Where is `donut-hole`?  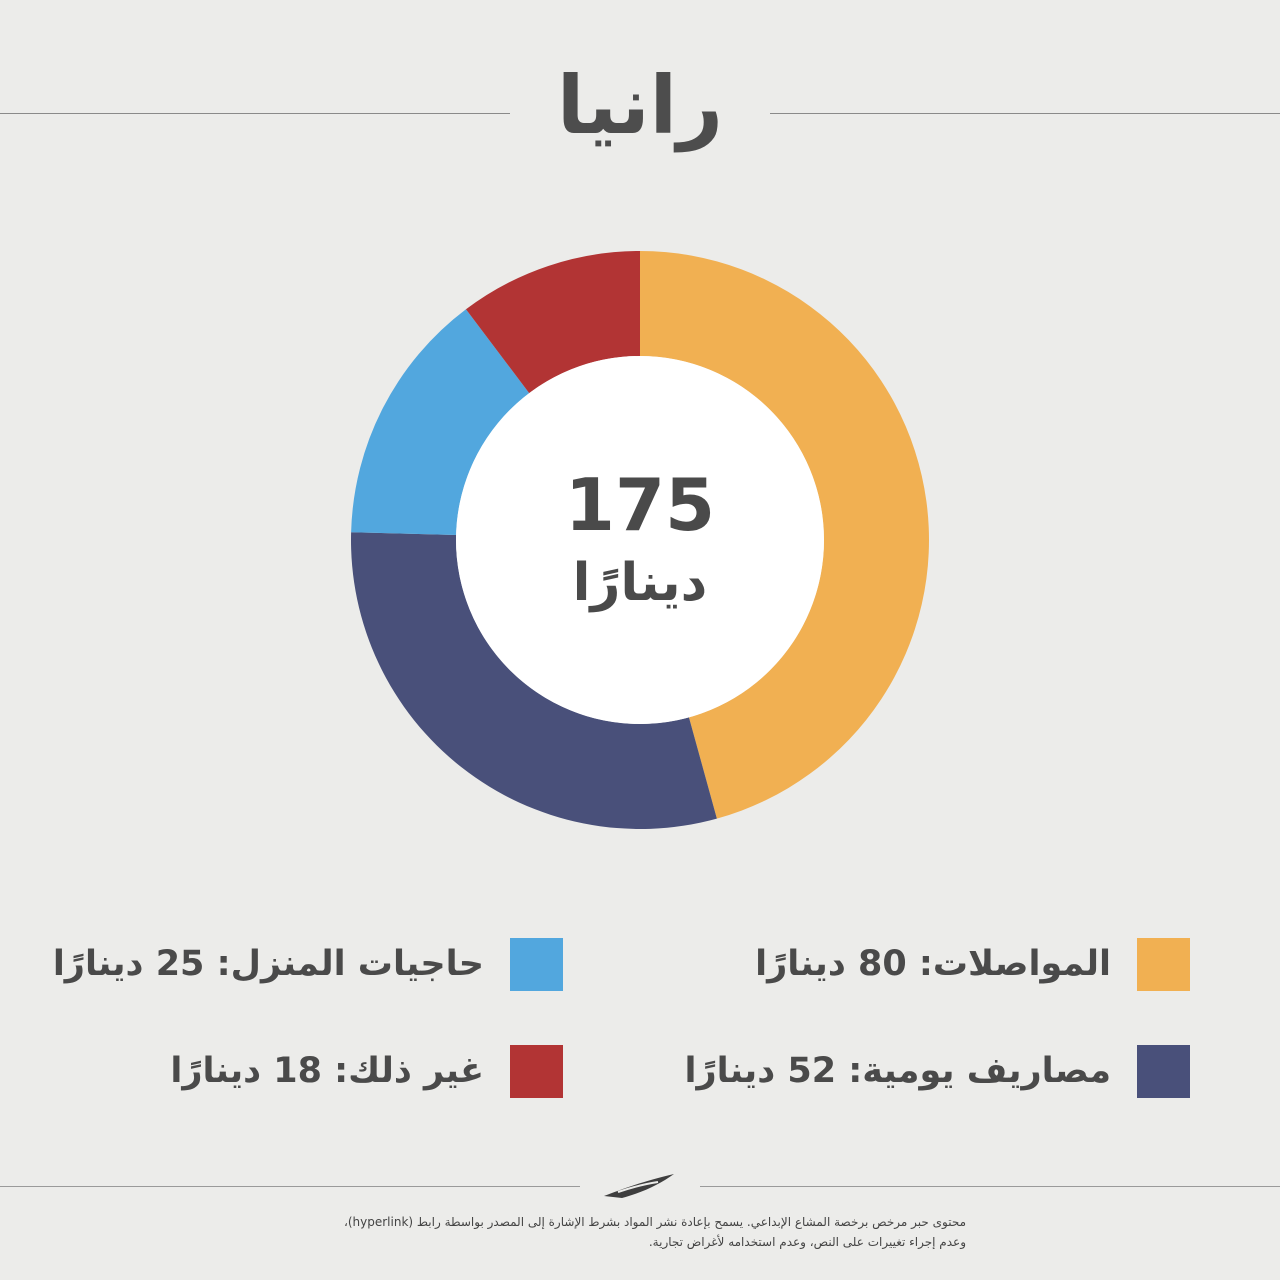
donut-hole is located at coordinates (640, 540).